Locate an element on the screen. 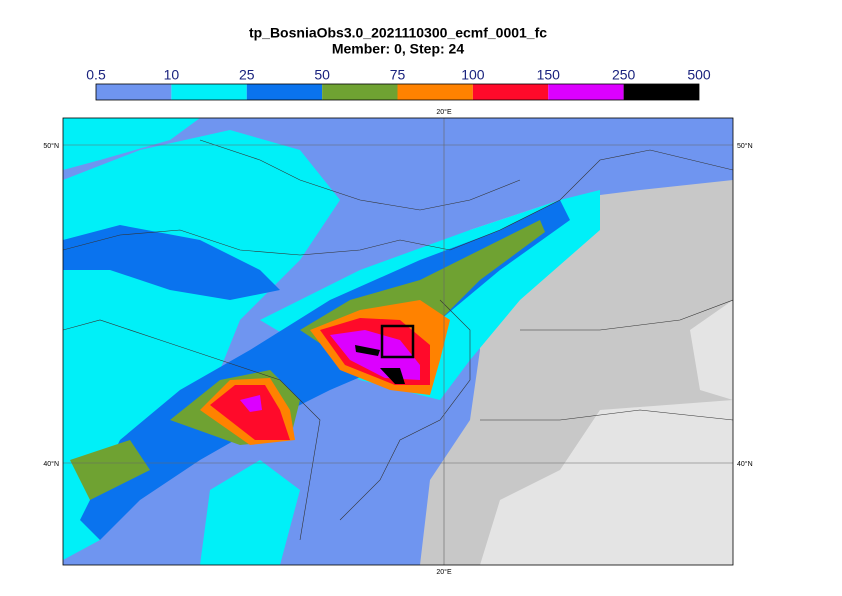  title: tp_BosniaObs3.0_2021110300_ecmf_0001_fc is located at coordinates (398, 33).